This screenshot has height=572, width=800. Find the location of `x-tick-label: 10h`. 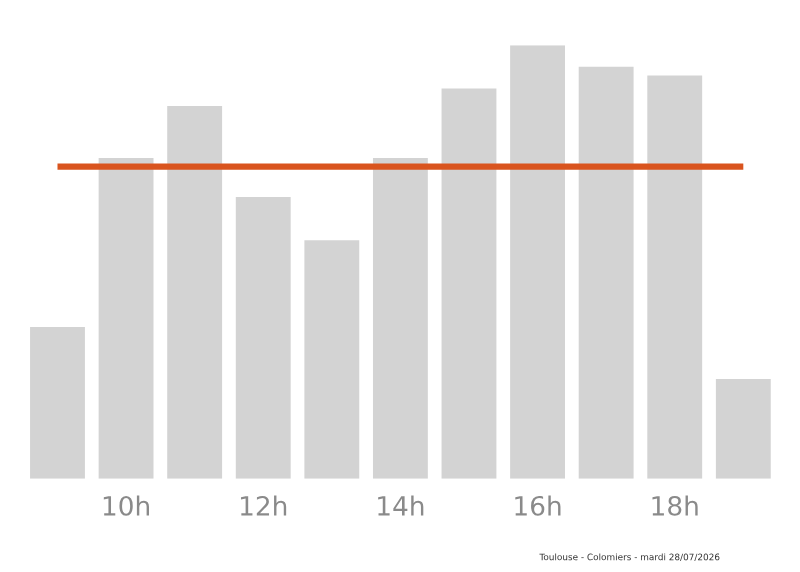

x-tick-label: 10h is located at coordinates (126, 505).